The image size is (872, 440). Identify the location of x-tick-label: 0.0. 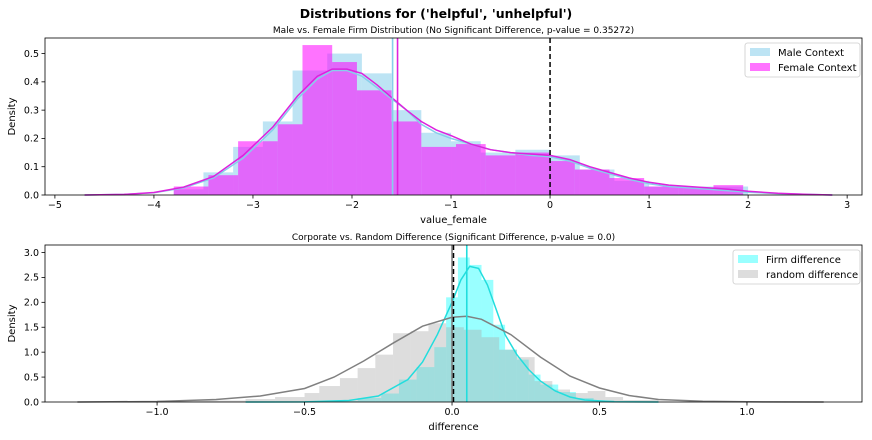
(451, 412).